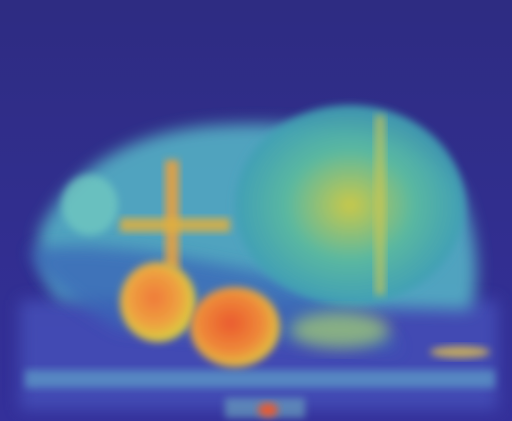 This screenshot has height=421, width=512. Describe the element at coordinates (340, 330) in the screenshot. I see `vegetable` at that location.